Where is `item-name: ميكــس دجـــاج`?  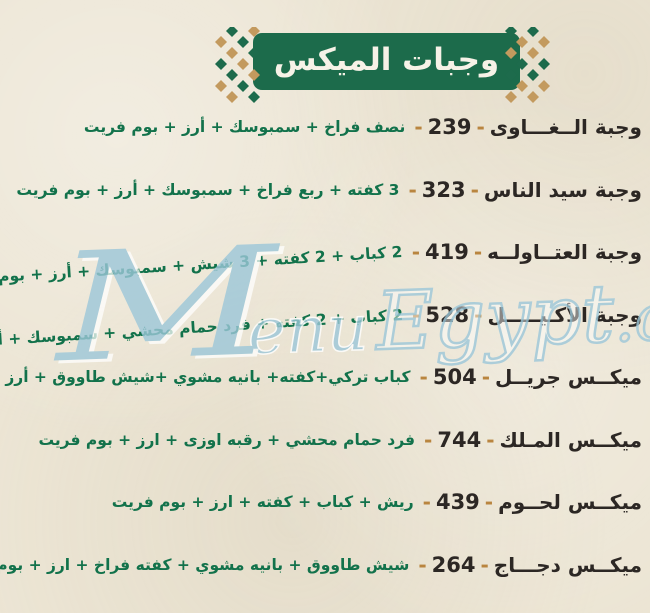 item-name: ميكــس دجـــاج is located at coordinates (567, 564).